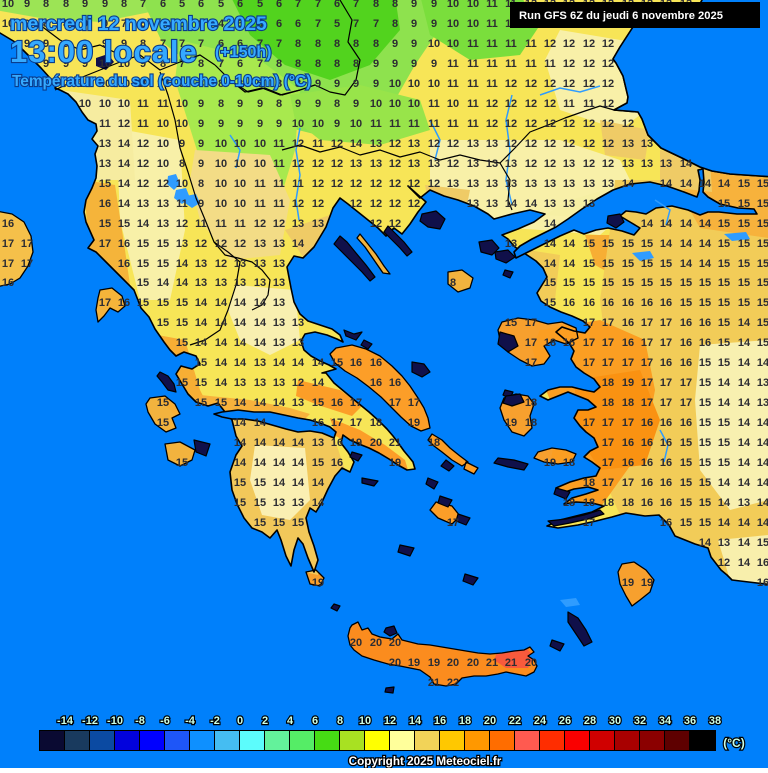 Image resolution: width=768 pixels, height=773 pixels. What do you see at coordinates (515, 721) in the screenshot?
I see `svg-text: 22` at bounding box center [515, 721].